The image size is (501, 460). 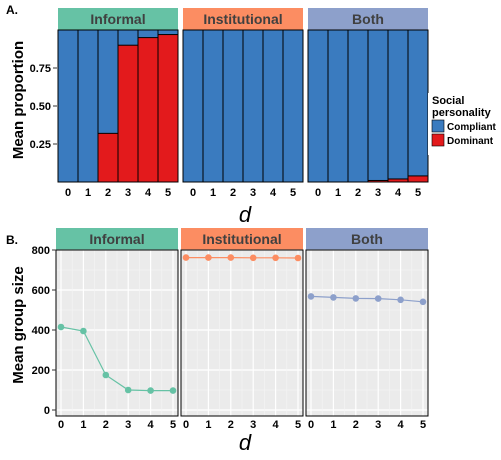 What do you see at coordinates (18, 325) in the screenshot?
I see `panel-b-y-axis-label: Mean group size` at bounding box center [18, 325].